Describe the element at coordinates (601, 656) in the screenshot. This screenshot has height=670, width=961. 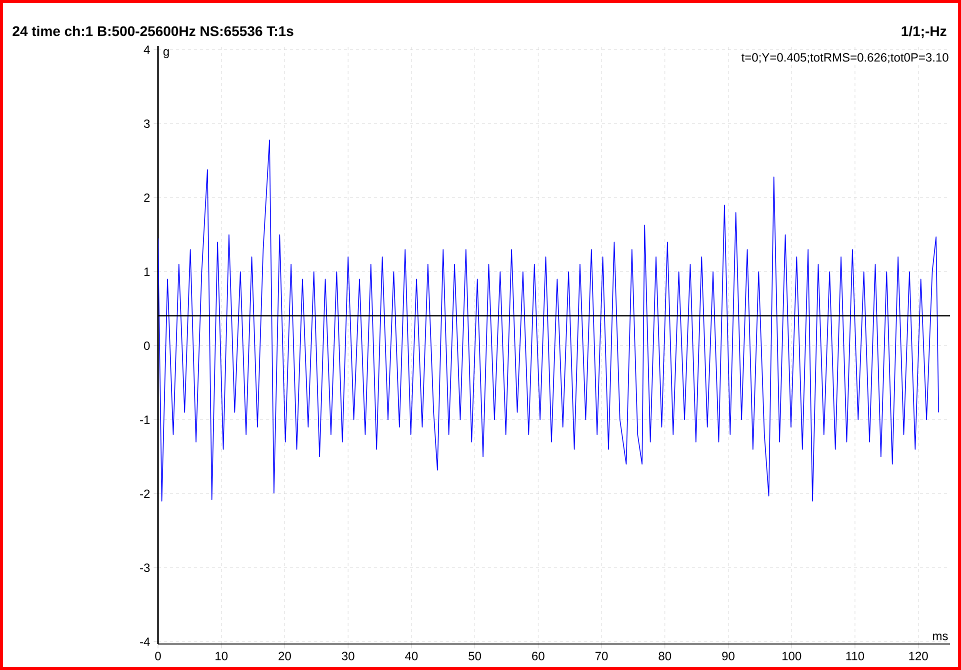
I see `x-tick-label: 70` at that location.